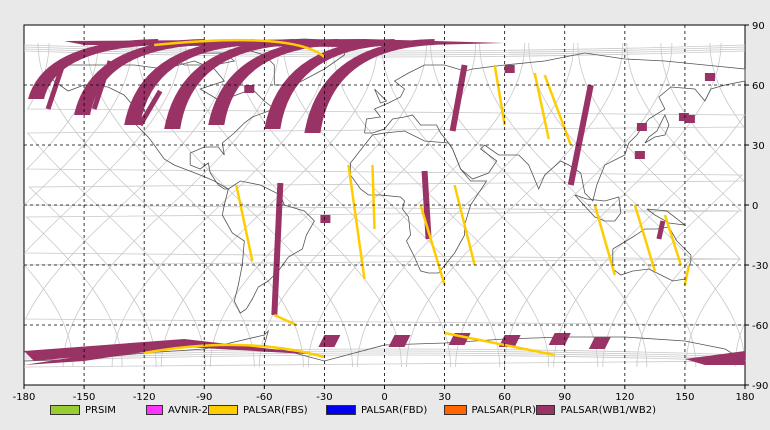 Image resolution: width=770 pixels, height=430 pixels. What do you see at coordinates (275, 410) in the screenshot?
I see `legend-label: PALSAR(FBS)` at bounding box center [275, 410].